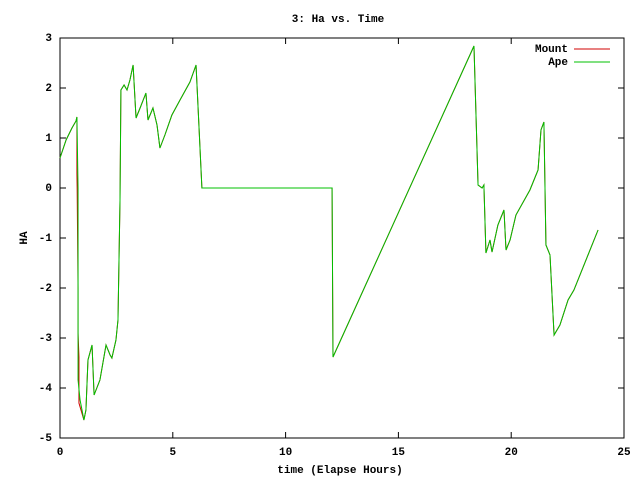  Describe the element at coordinates (45, 289) in the screenshot. I see `y-tick-label: -2` at that location.